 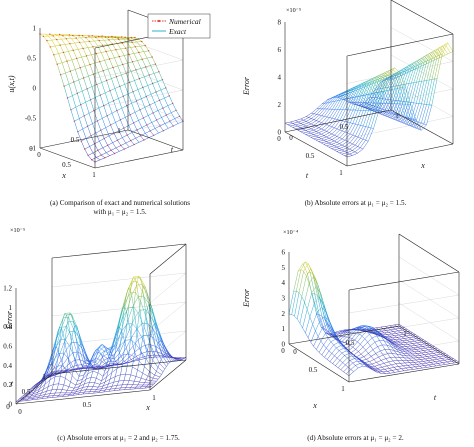 What do you see at coordinates (280, 50) in the screenshot?
I see `z-tick-1: 6` at bounding box center [280, 50].